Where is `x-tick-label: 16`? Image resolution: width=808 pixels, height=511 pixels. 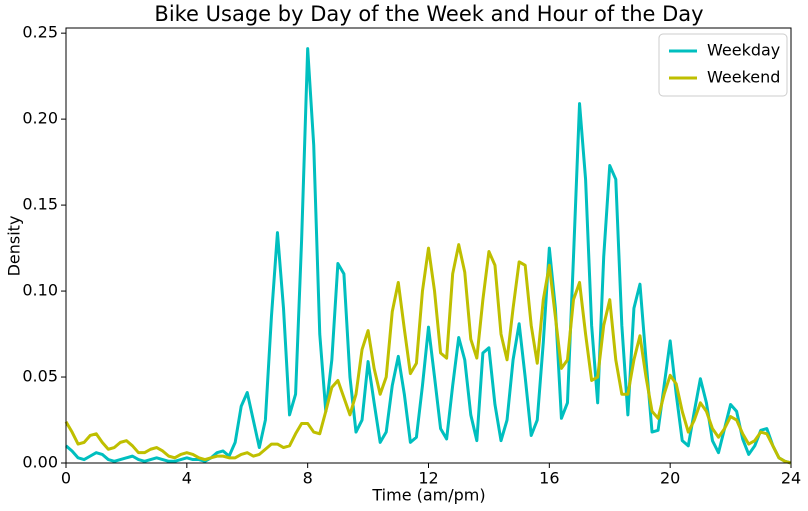
x-tick-label: 16 is located at coordinates (549, 478).